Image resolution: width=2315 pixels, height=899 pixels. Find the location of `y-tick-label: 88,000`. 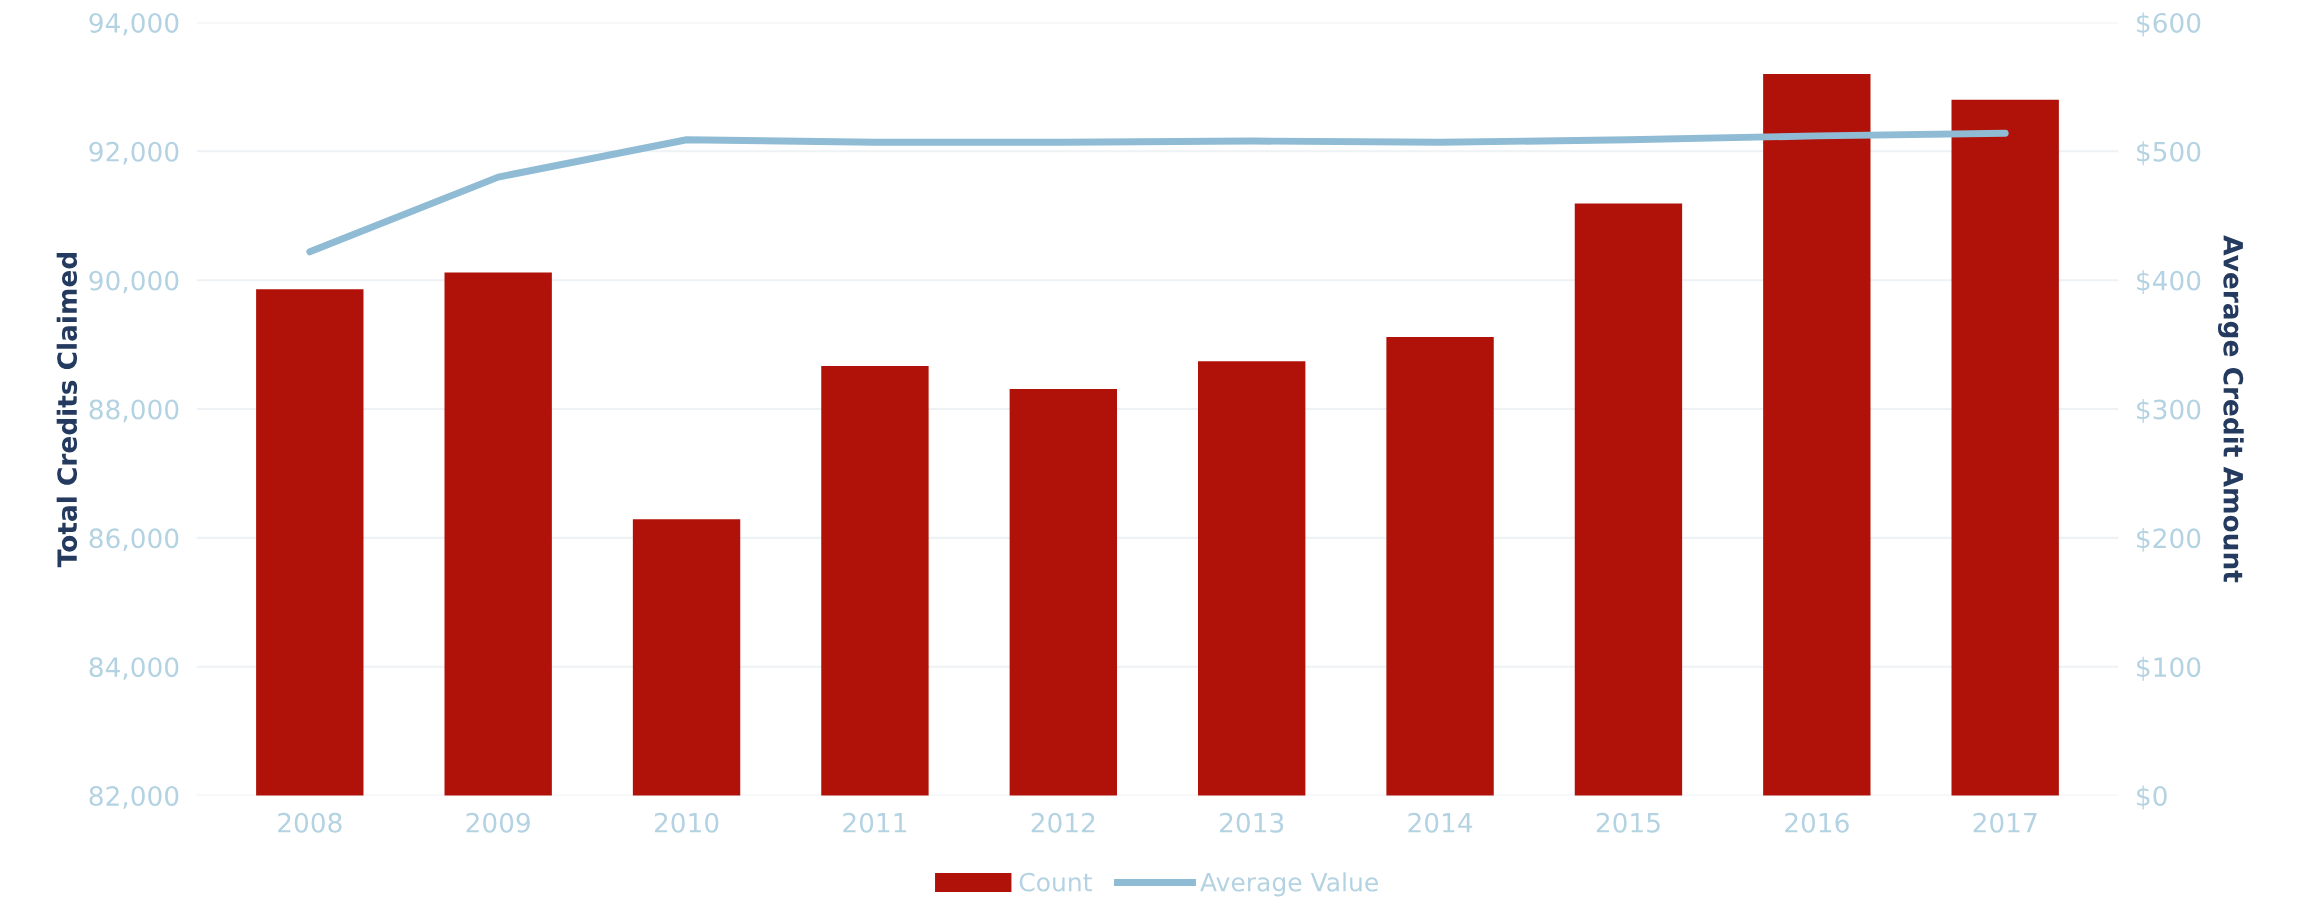

y-tick-label: 88,000 is located at coordinates (134, 411).